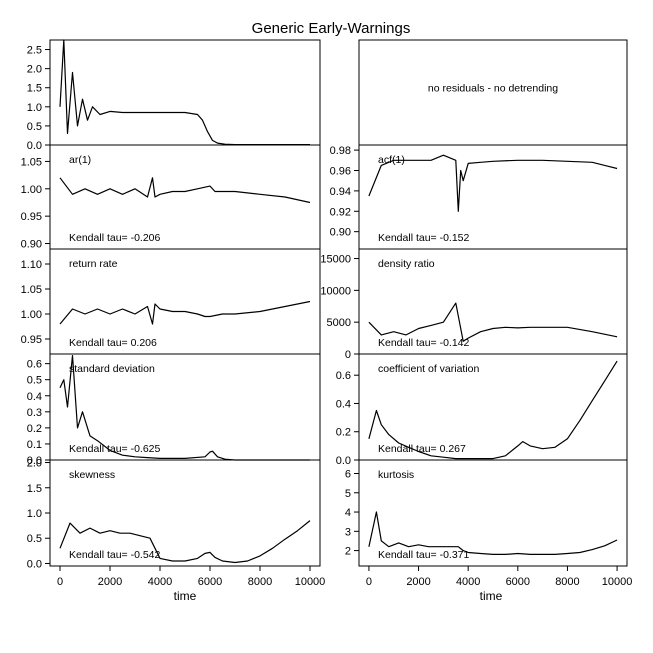 The image size is (653, 653). I want to click on x-axis-label-left: time, so click(185, 596).